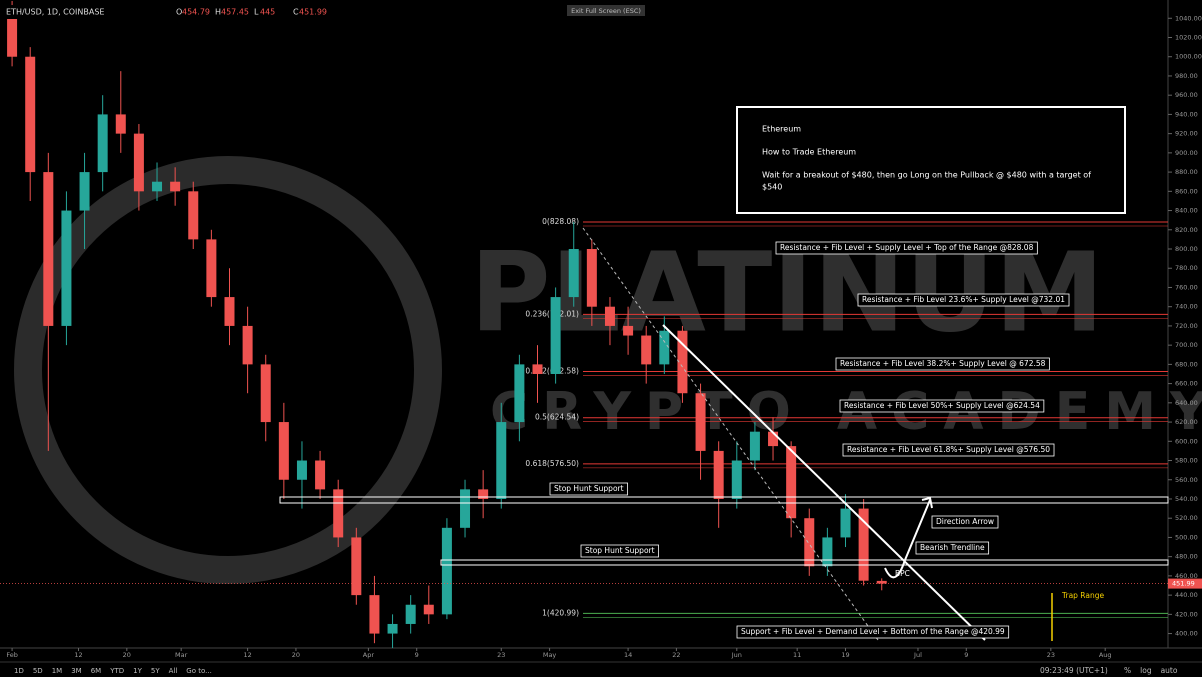  Describe the element at coordinates (1186, 537) in the screenshot. I see `y-tick-label: 500.00` at that location.